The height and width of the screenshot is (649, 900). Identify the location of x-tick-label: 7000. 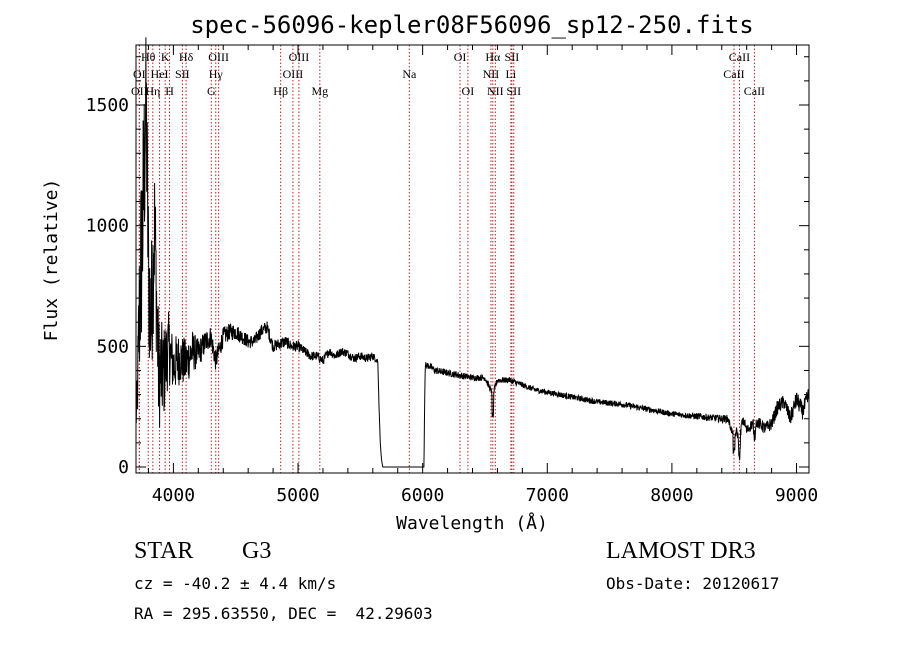
(547, 495).